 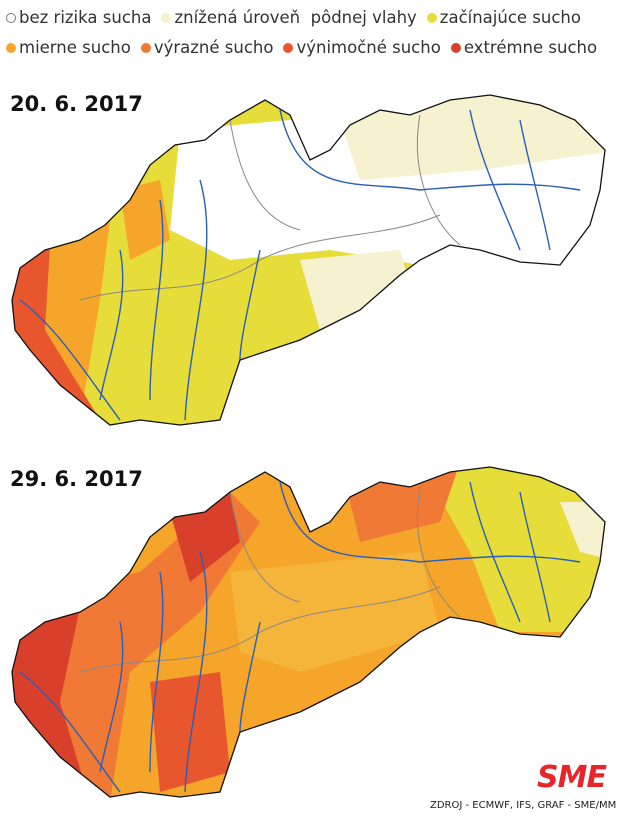 I want to click on legend-item: znížená úroveň pôdnej vlahy, so click(x=289, y=17).